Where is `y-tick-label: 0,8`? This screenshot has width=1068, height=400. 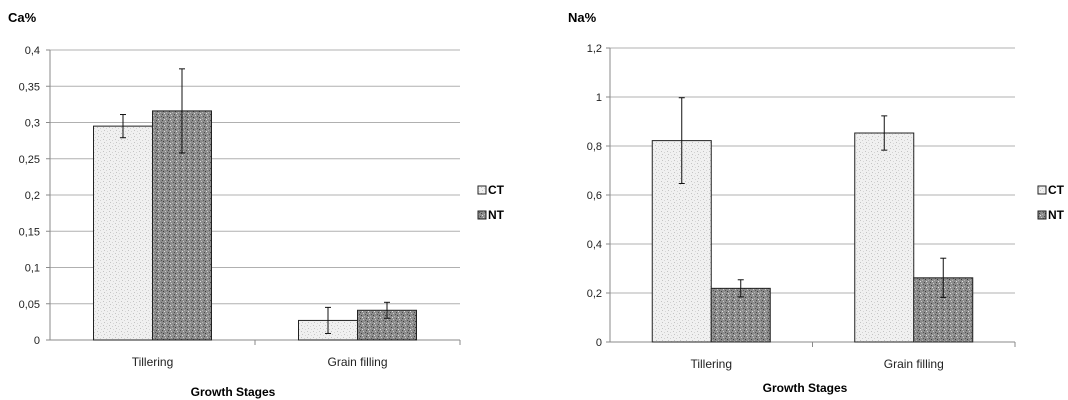
y-tick-label: 0,8 is located at coordinates (594, 147).